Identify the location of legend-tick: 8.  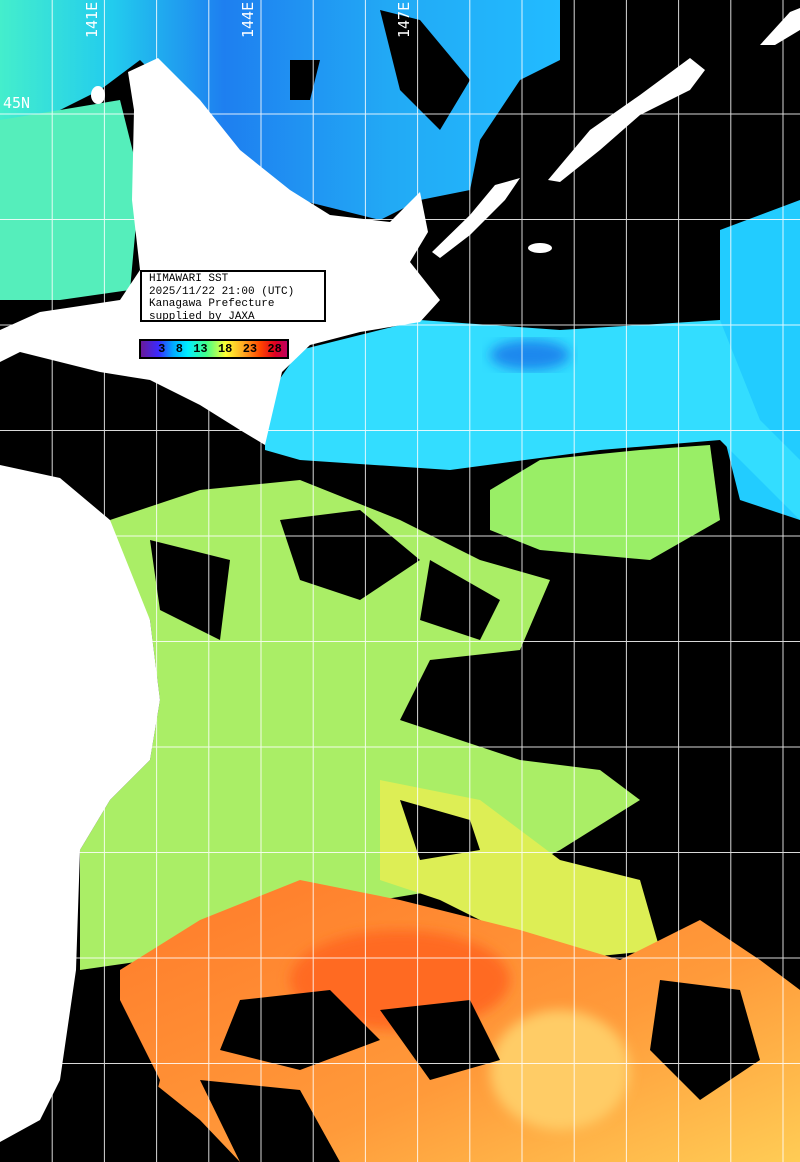
(179, 349).